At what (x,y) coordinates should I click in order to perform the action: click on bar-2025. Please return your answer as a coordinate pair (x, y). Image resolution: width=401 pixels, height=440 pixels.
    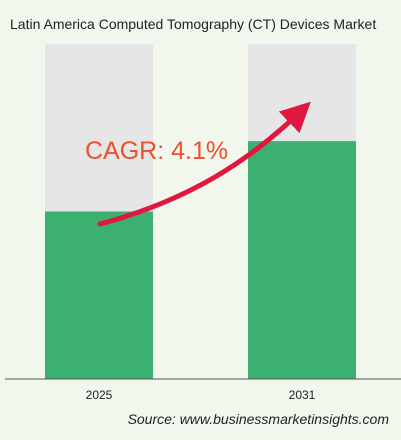
    Looking at the image, I should click on (99, 295).